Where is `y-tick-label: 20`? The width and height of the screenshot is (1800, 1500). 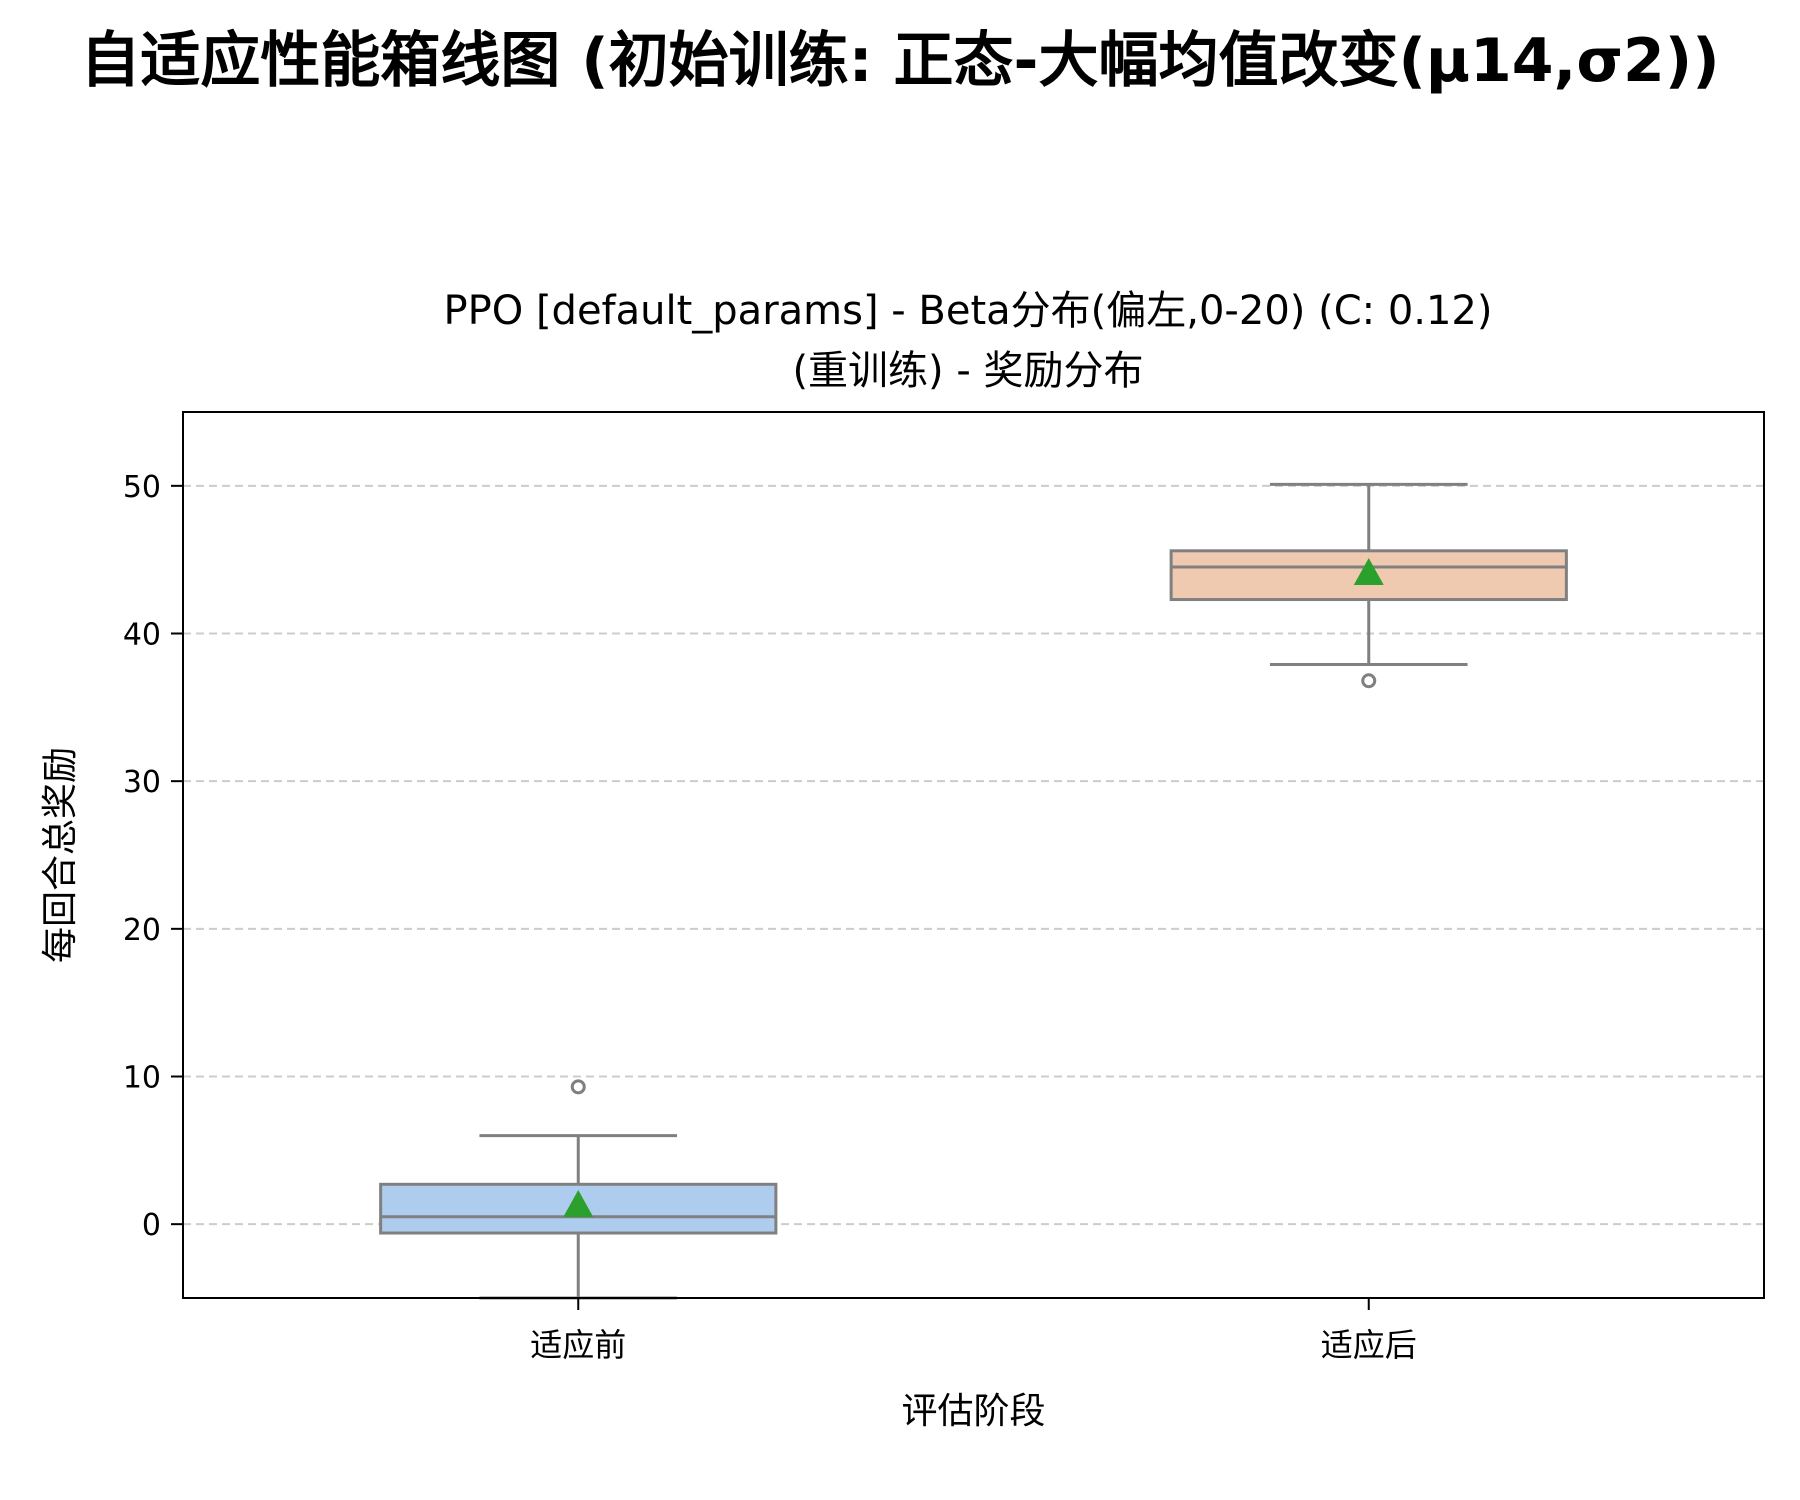 y-tick-label: 20 is located at coordinates (142, 930).